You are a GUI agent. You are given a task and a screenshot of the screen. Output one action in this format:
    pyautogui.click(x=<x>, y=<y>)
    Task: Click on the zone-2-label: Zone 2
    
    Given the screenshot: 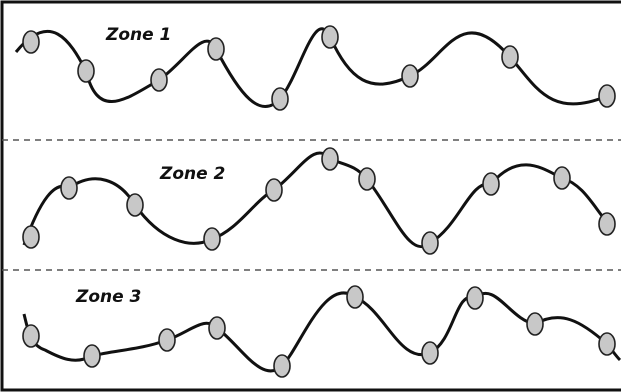 What is the action you would take?
    pyautogui.click(x=192, y=174)
    